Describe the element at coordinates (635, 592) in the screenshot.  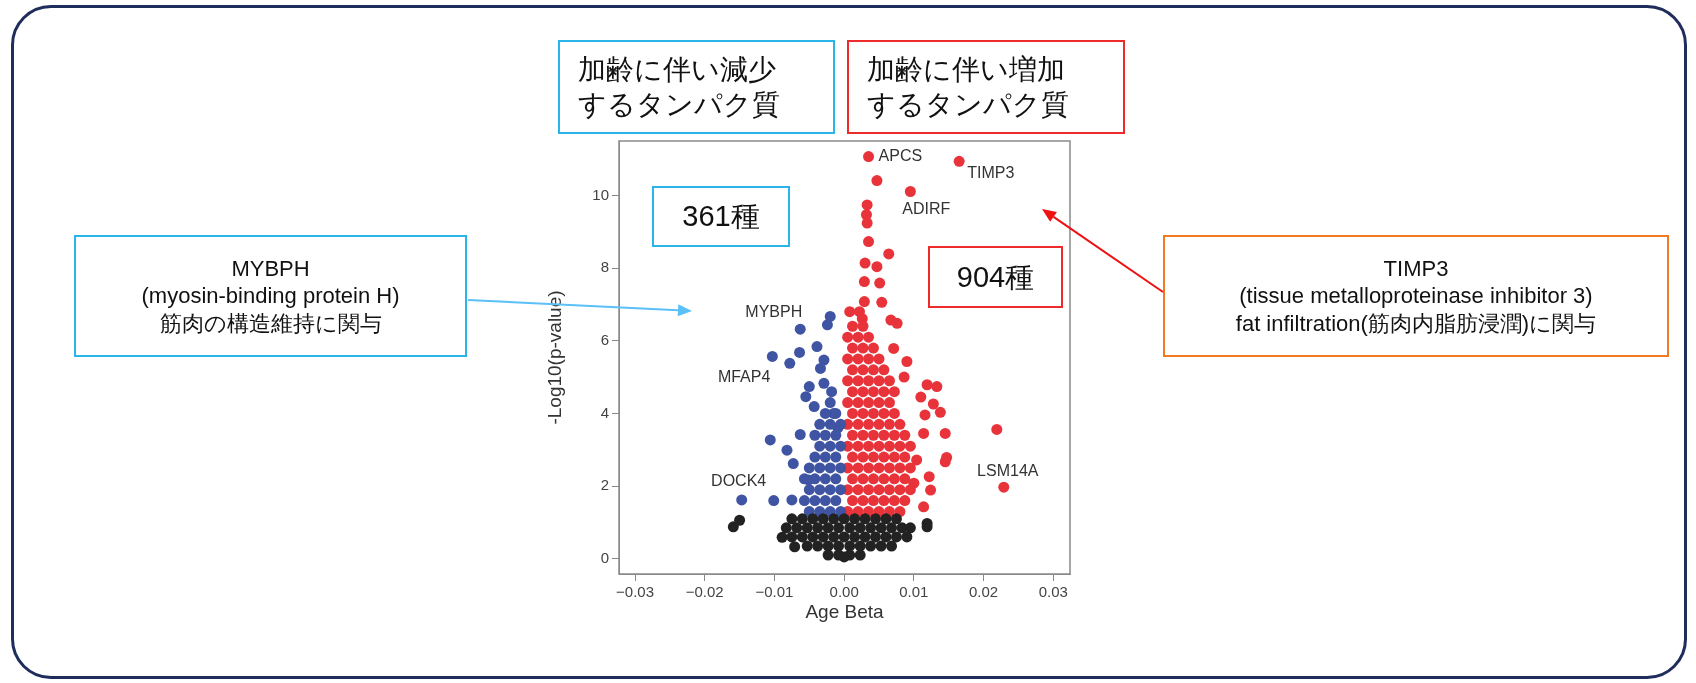
I see `x-tick-label: −0.03` at that location.